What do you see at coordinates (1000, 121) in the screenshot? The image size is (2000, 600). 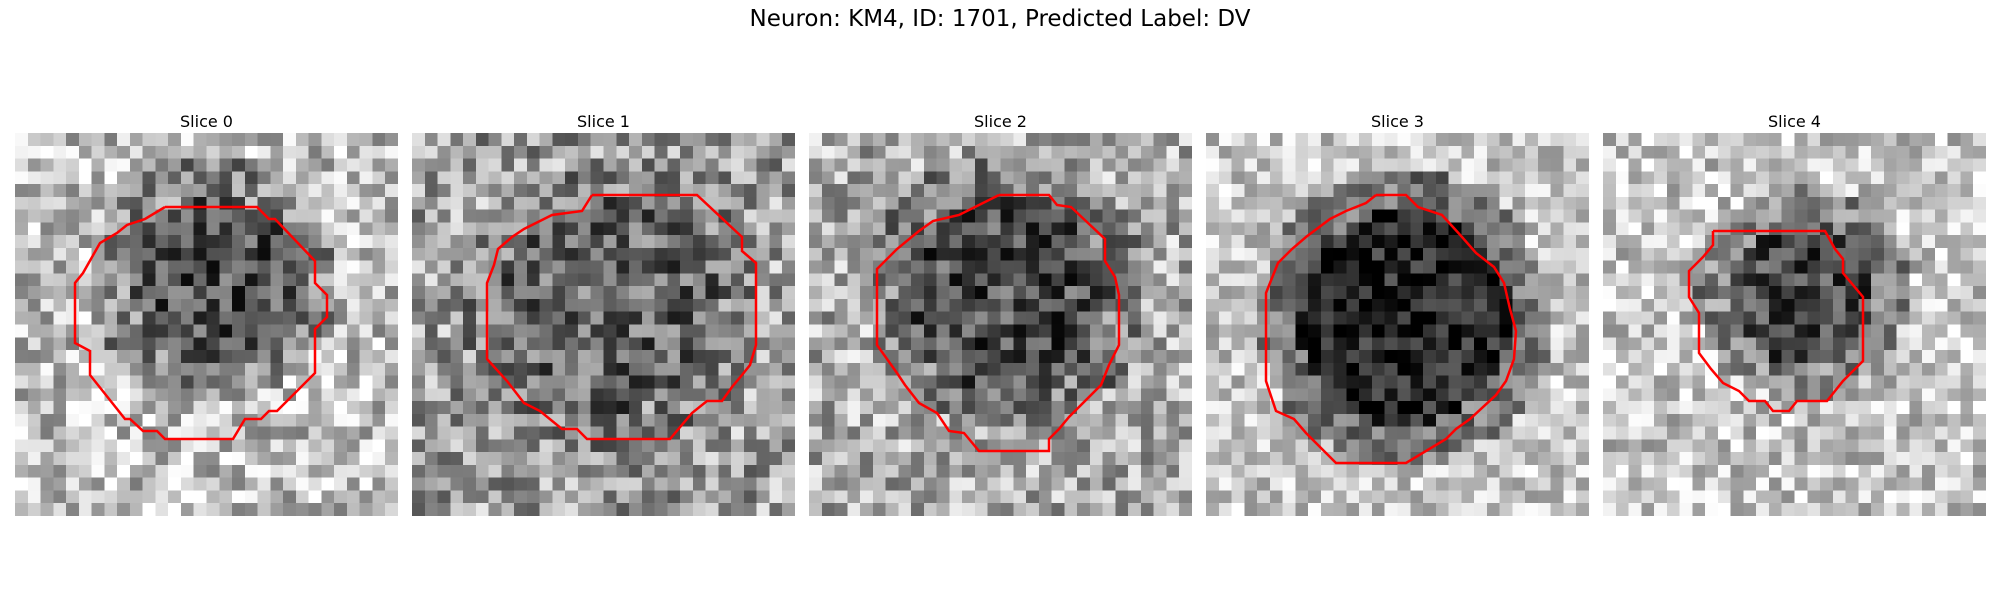 I see `slice-title: Slice 2` at bounding box center [1000, 121].